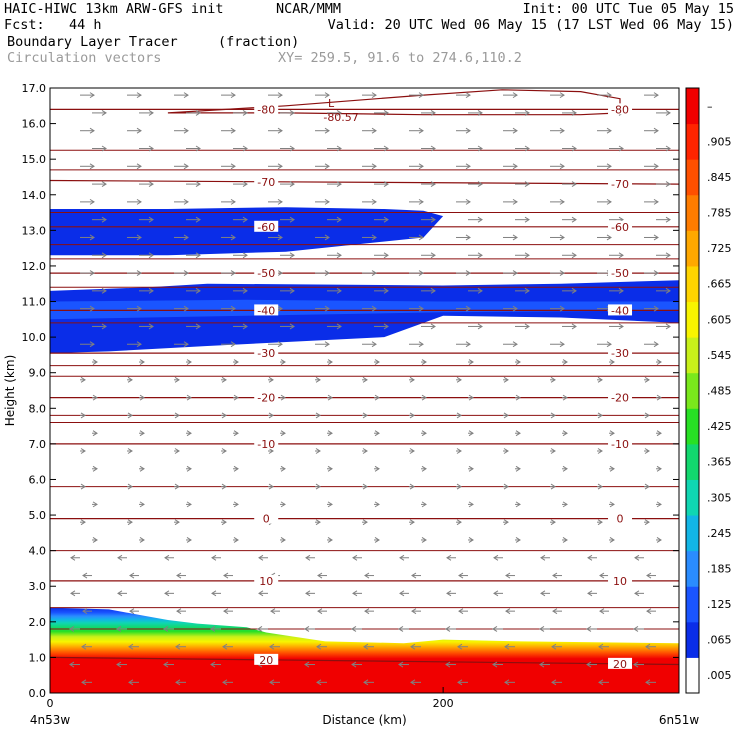 Image resolution: width=740 pixels, height=740 pixels. I want to click on contour-label-right: -70, so click(620, 184).